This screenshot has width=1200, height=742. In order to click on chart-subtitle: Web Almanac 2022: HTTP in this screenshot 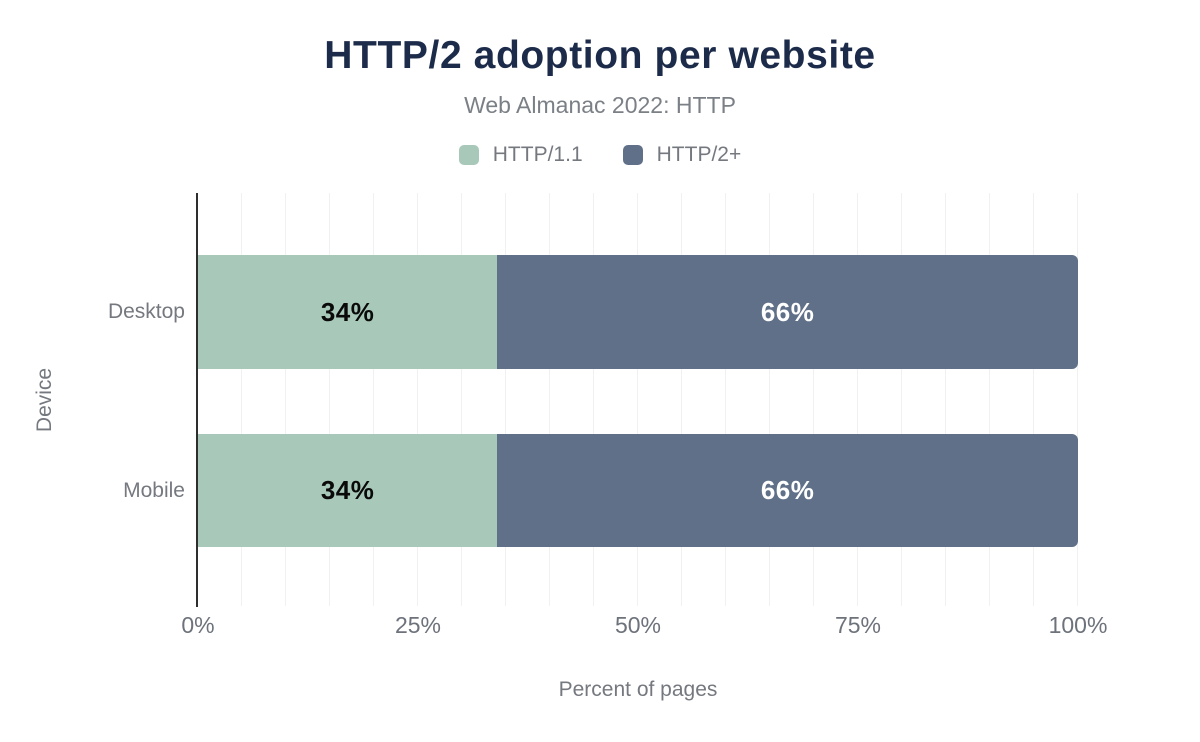, I will do `click(600, 105)`.